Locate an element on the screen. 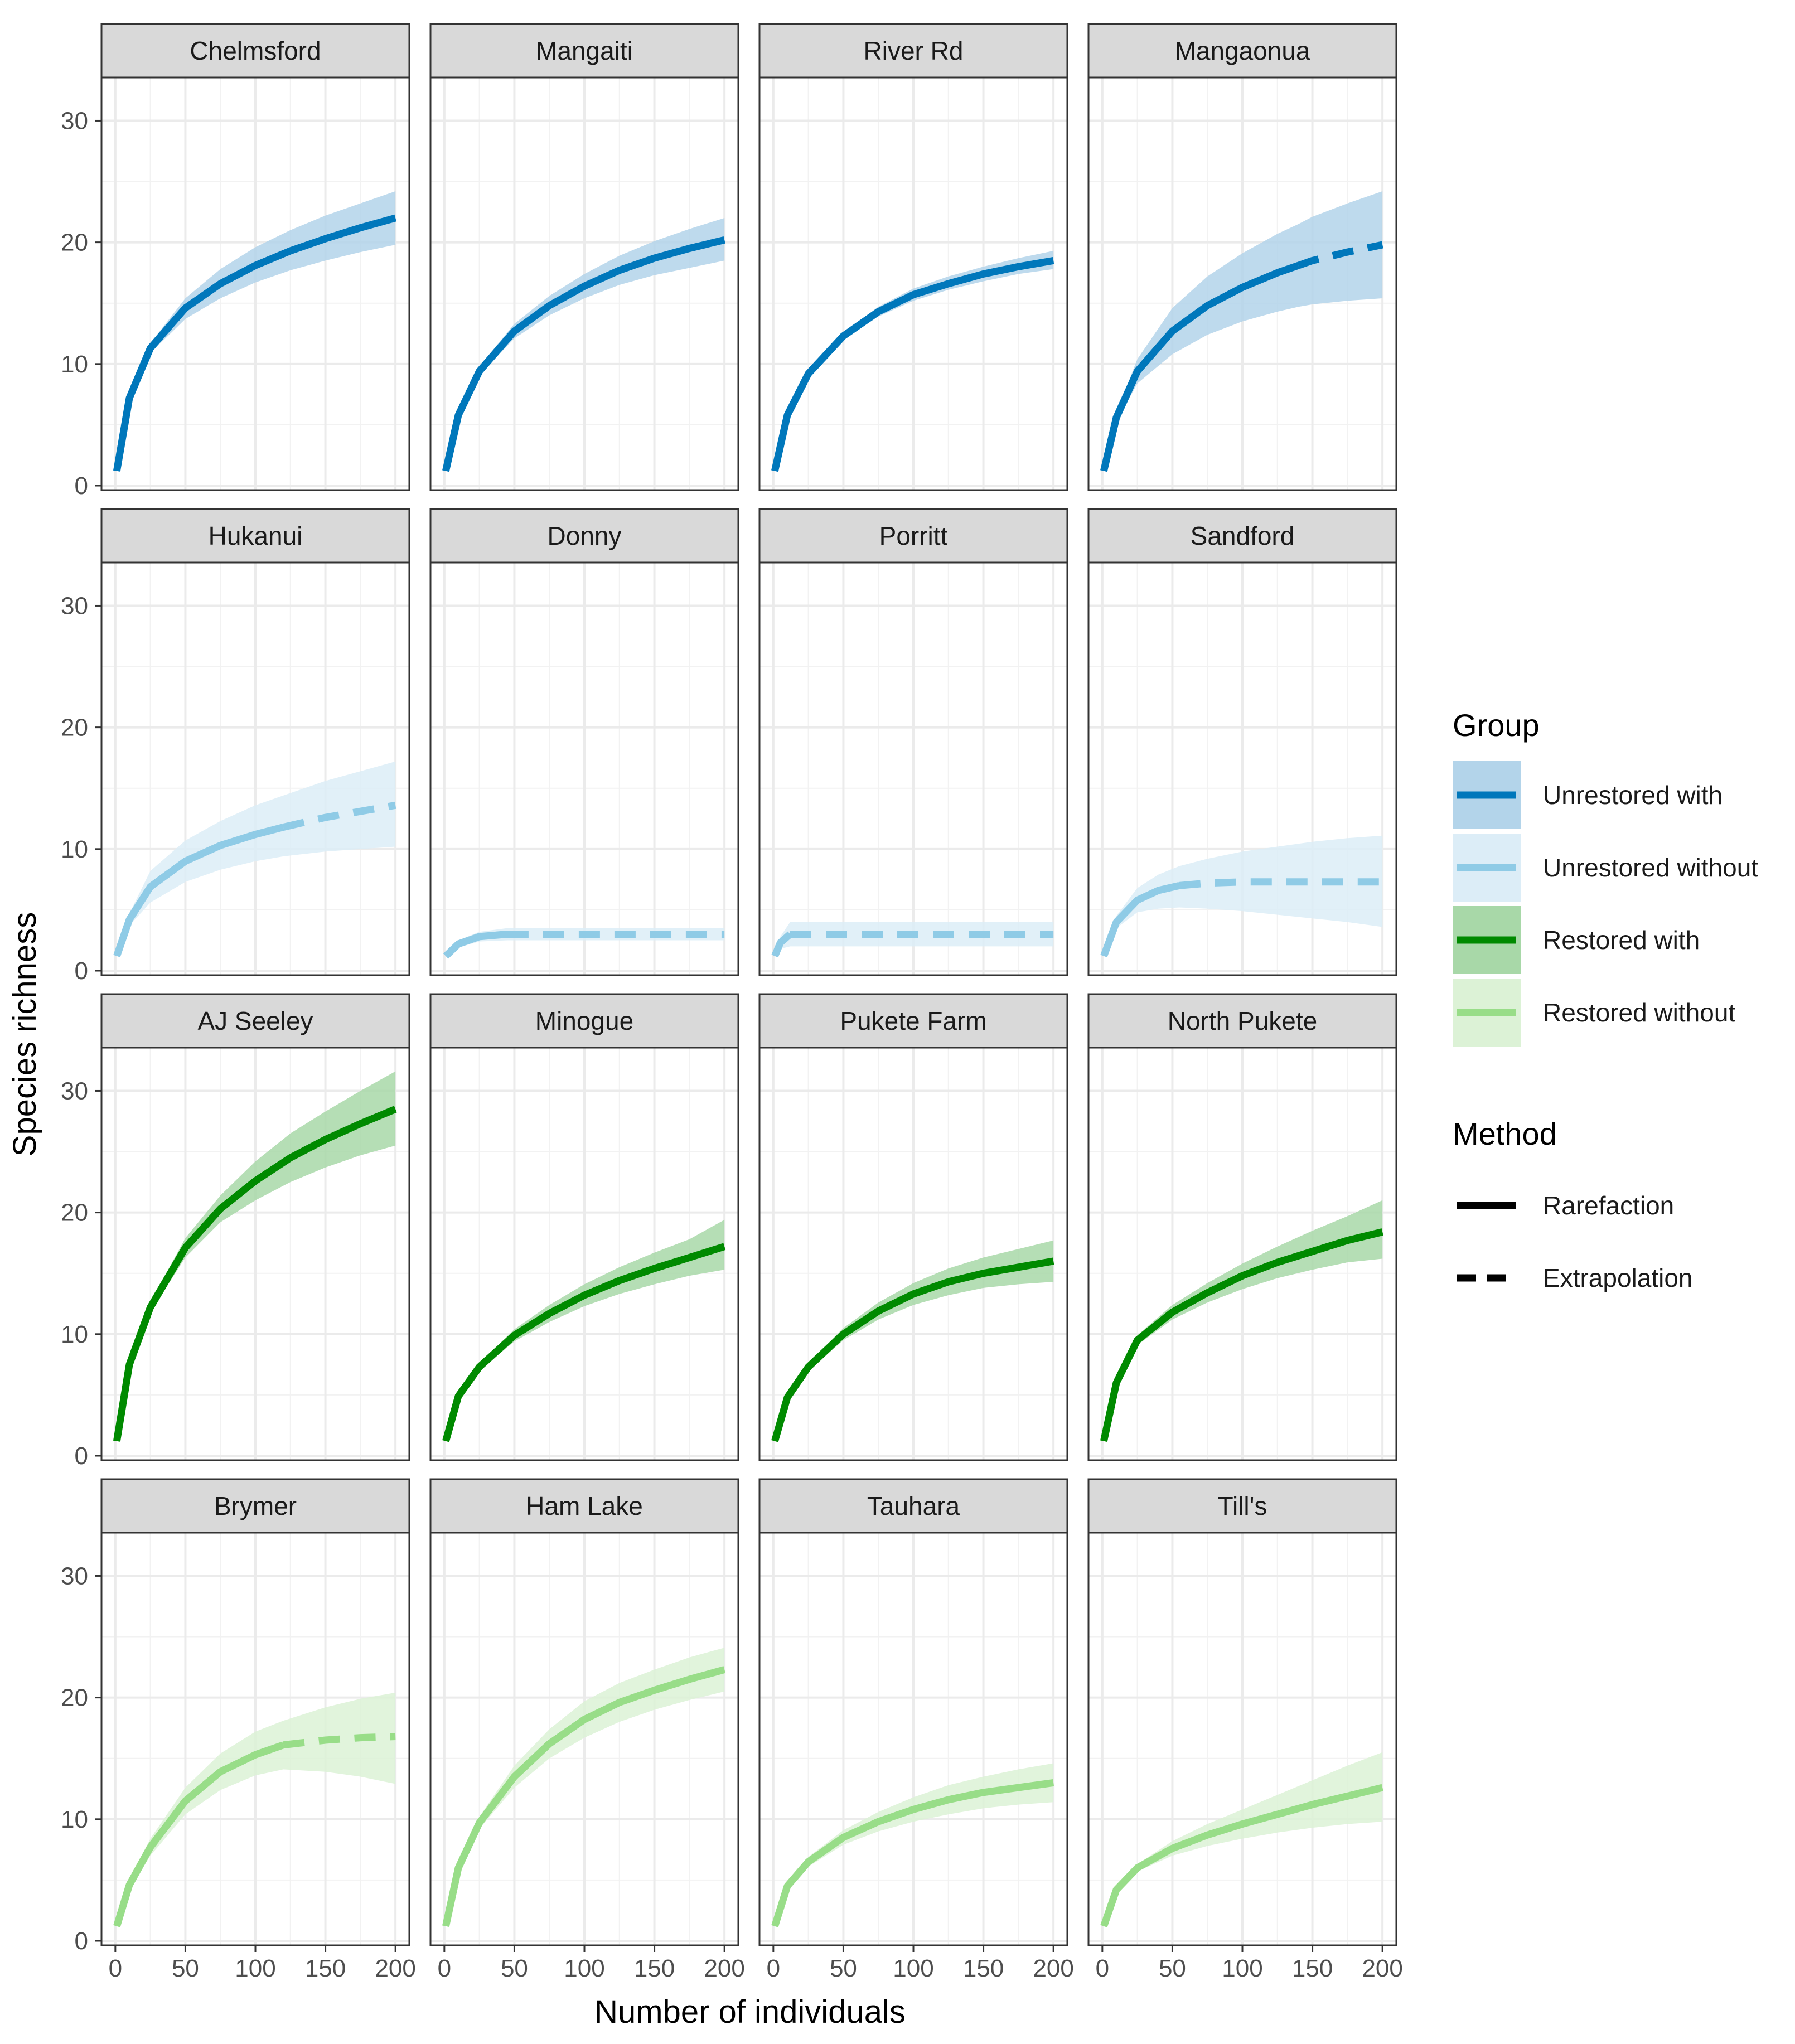  facet-label: Sandford is located at coordinates (1243, 535).